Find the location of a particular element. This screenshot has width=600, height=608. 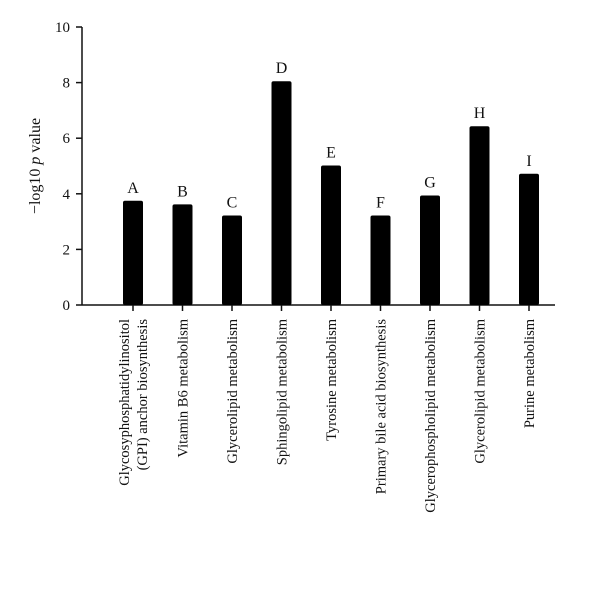

category-label: Sphingolipid metabolism is located at coordinates (283, 391).